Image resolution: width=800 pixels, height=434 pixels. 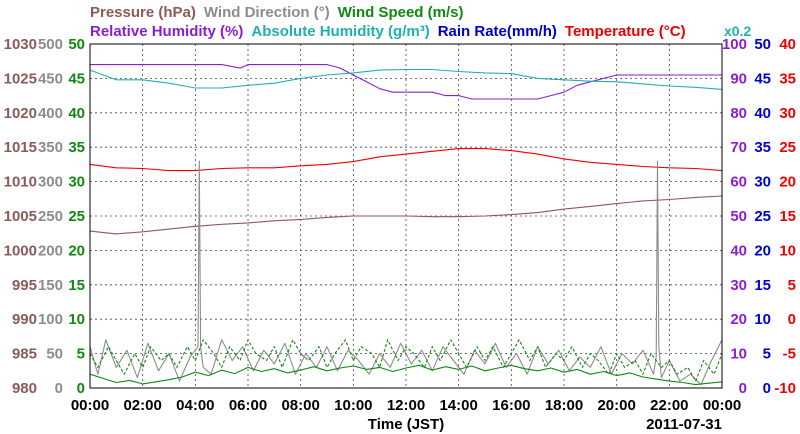 I want to click on tick-label-wind-speed: 50, so click(x=76, y=44).